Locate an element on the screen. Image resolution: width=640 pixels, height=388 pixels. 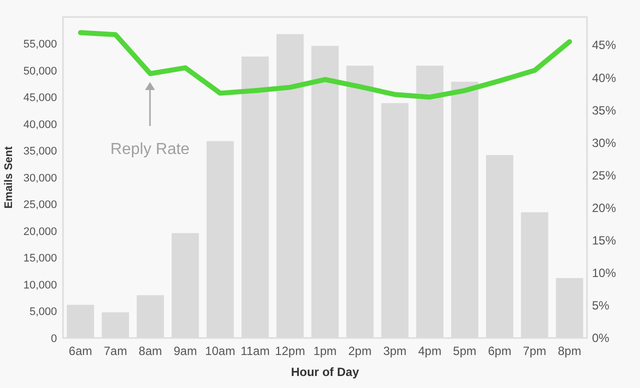
y2-tick-label: 20% is located at coordinates (604, 207).